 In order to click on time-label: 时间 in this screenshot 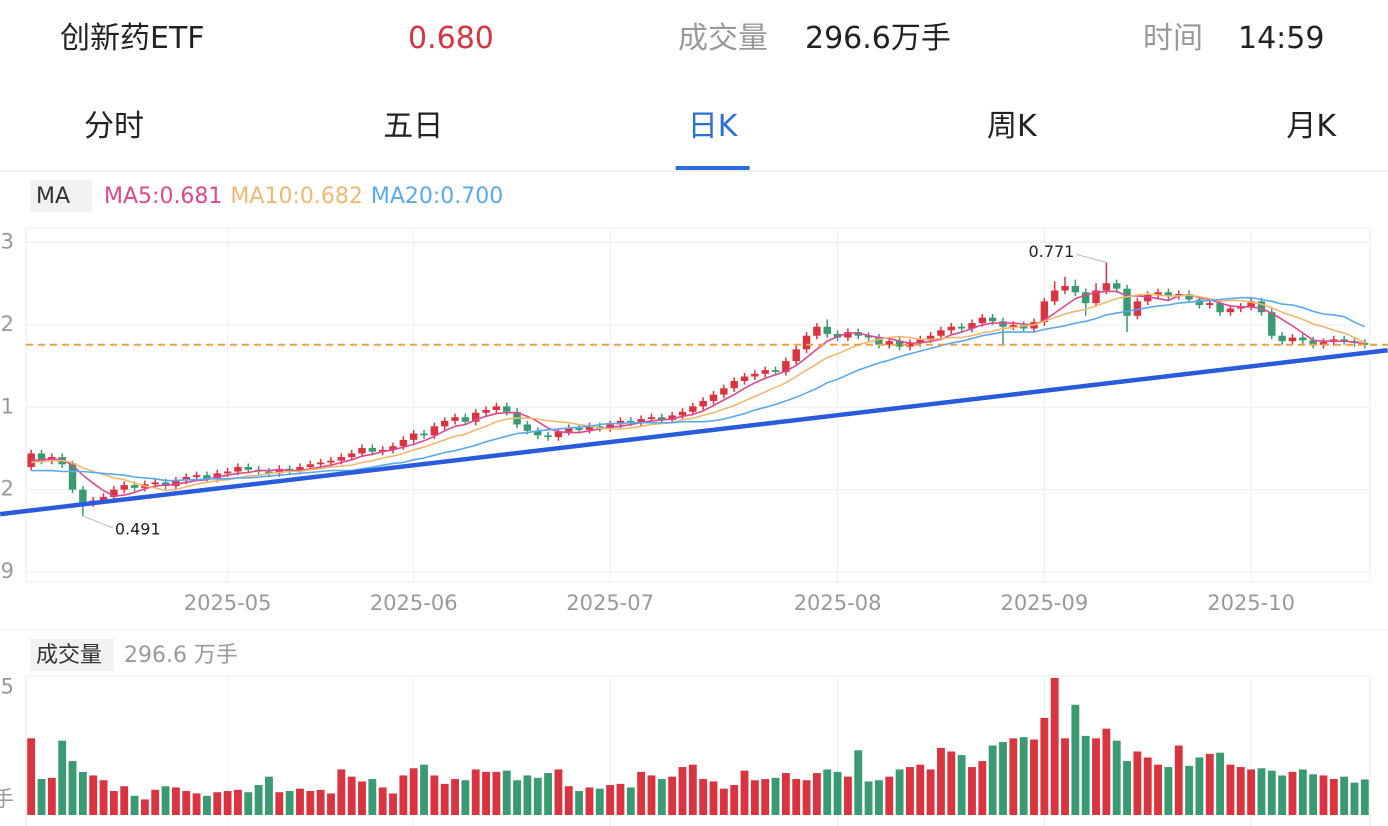, I will do `click(1173, 38)`.